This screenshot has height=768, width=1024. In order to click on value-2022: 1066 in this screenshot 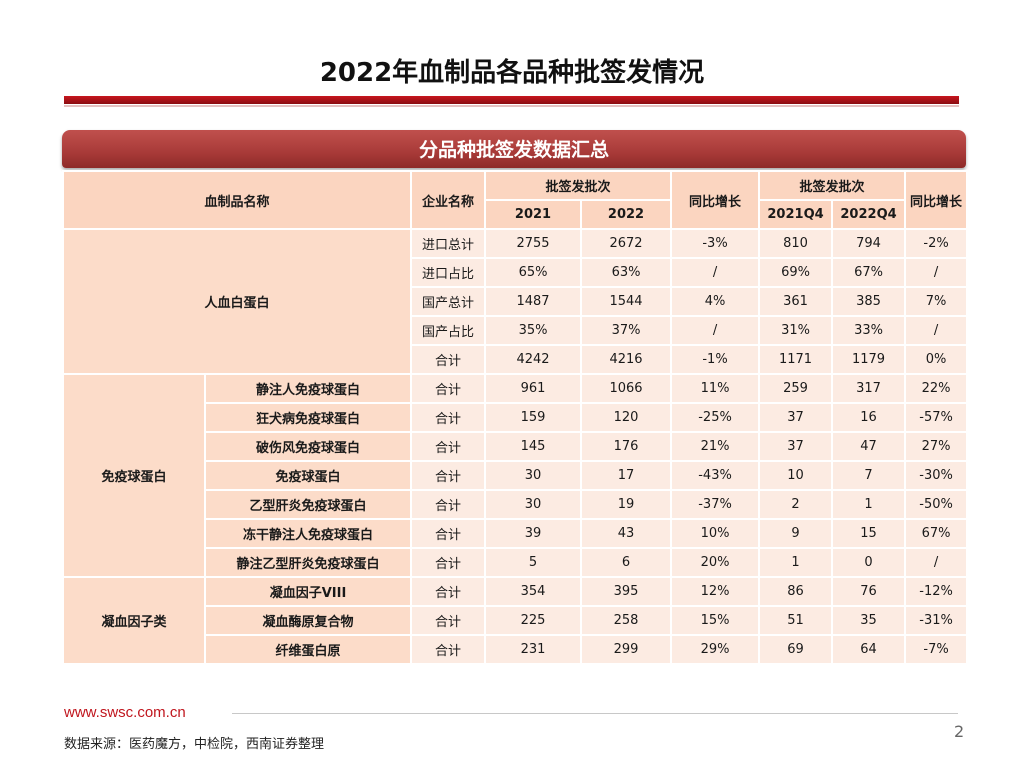, I will do `click(626, 388)`.